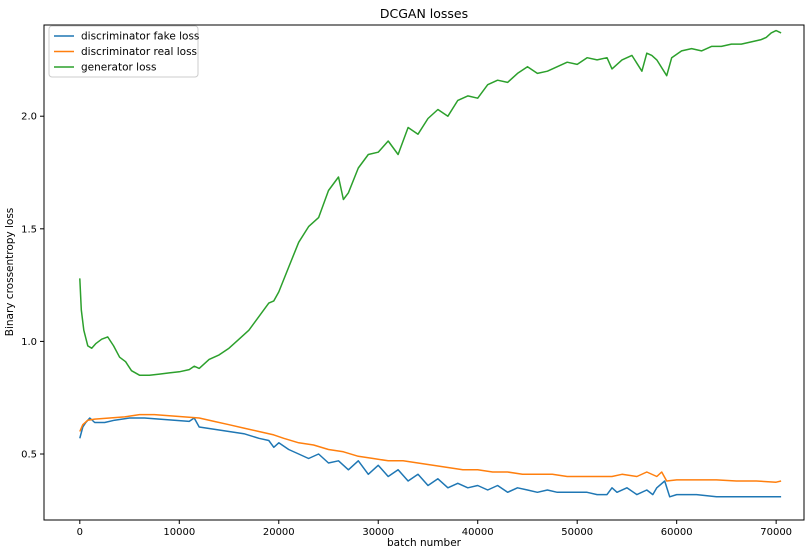 Image resolution: width=812 pixels, height=555 pixels. Describe the element at coordinates (29, 342) in the screenshot. I see `y-tick-label: 1.0` at that location.